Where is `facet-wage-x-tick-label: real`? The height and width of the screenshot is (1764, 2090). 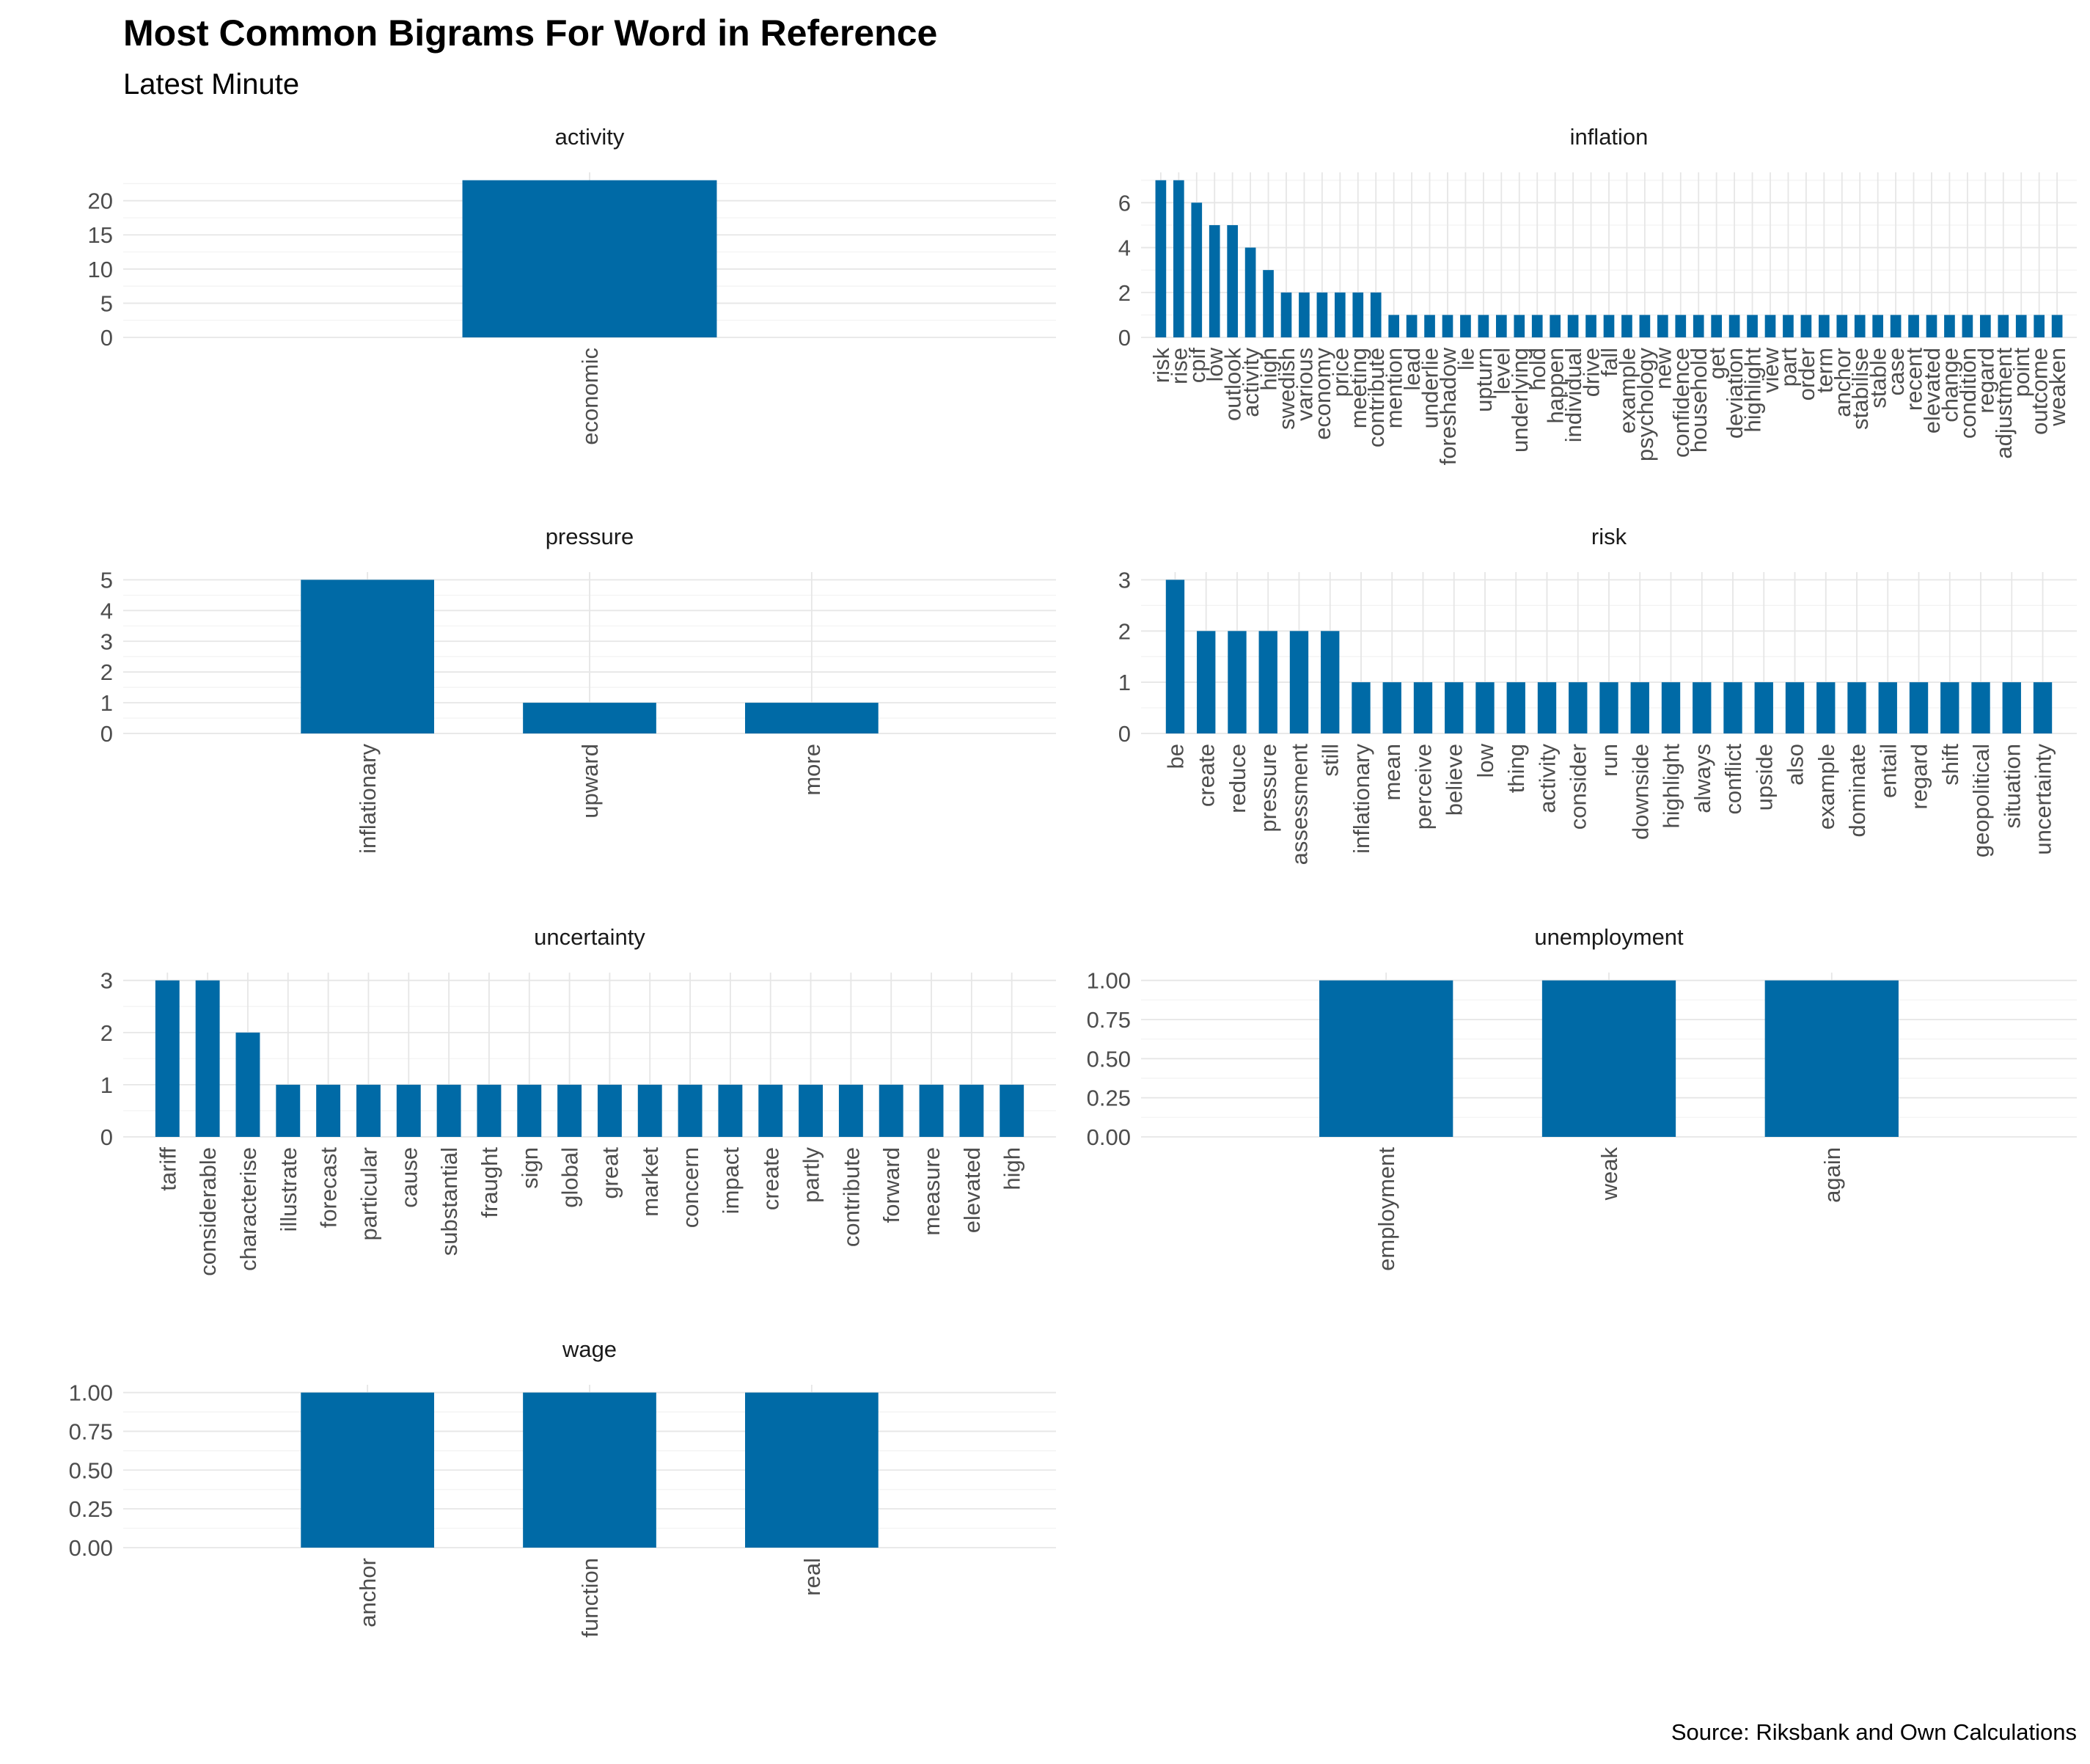 facet-wage-x-tick-label: real is located at coordinates (812, 1577).